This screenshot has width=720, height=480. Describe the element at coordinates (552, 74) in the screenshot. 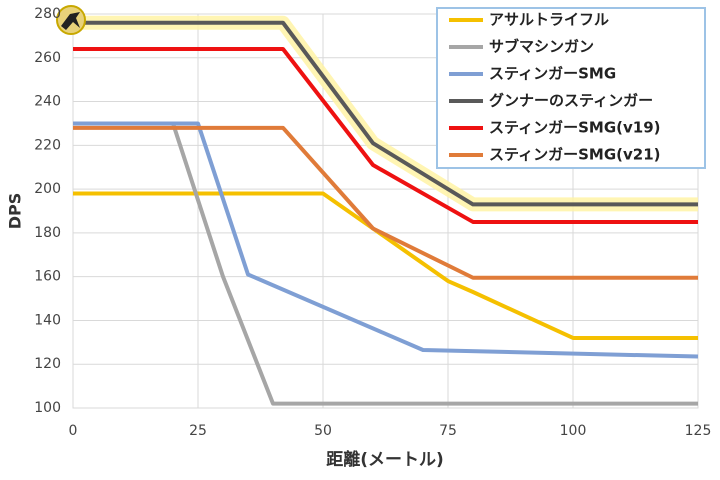

I see `legend-label: スティンガーSMG` at that location.